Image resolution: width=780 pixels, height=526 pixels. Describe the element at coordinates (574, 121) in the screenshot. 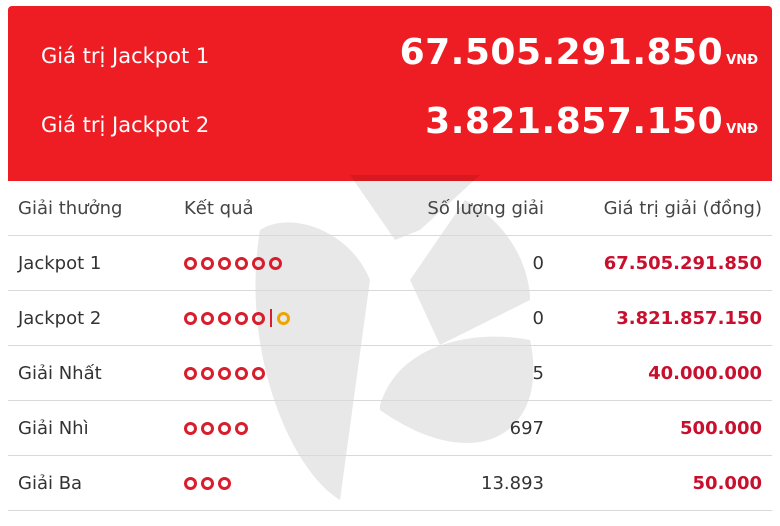

I see `jackpot-2-amount: 3.821.857.150` at that location.